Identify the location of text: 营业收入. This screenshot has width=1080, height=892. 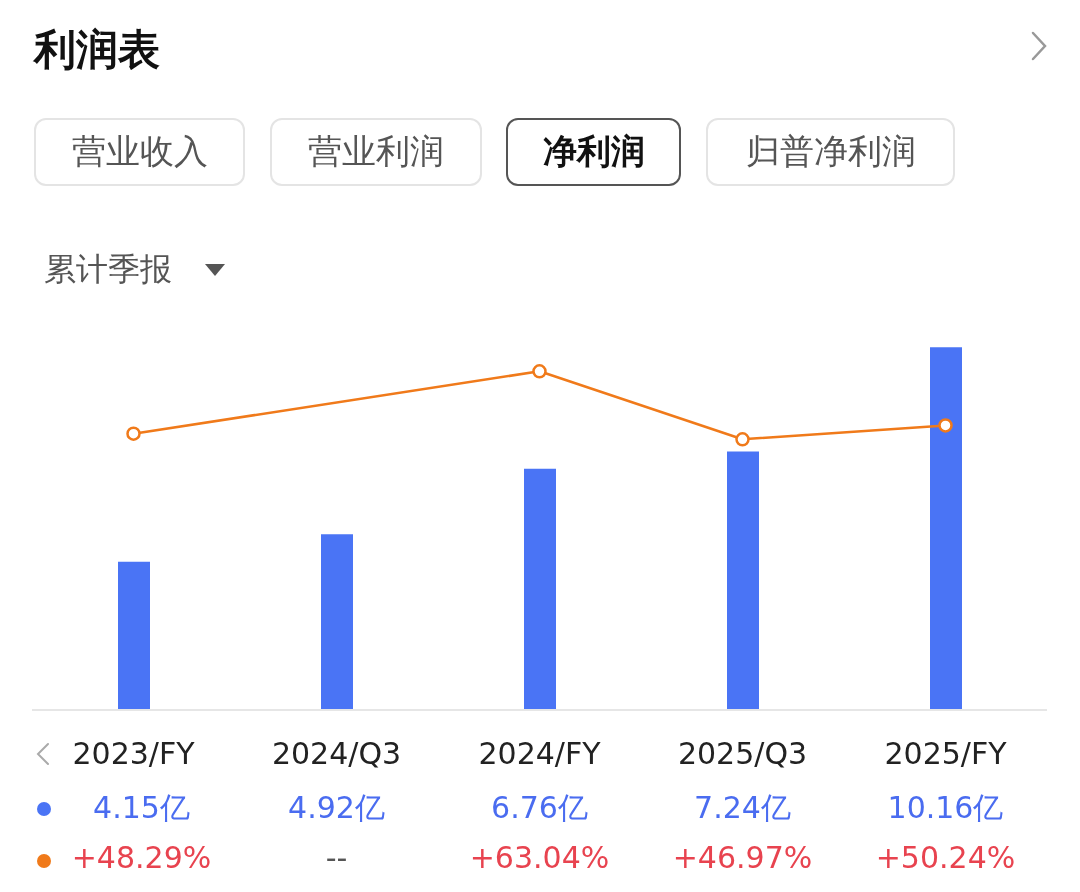
(139, 152).